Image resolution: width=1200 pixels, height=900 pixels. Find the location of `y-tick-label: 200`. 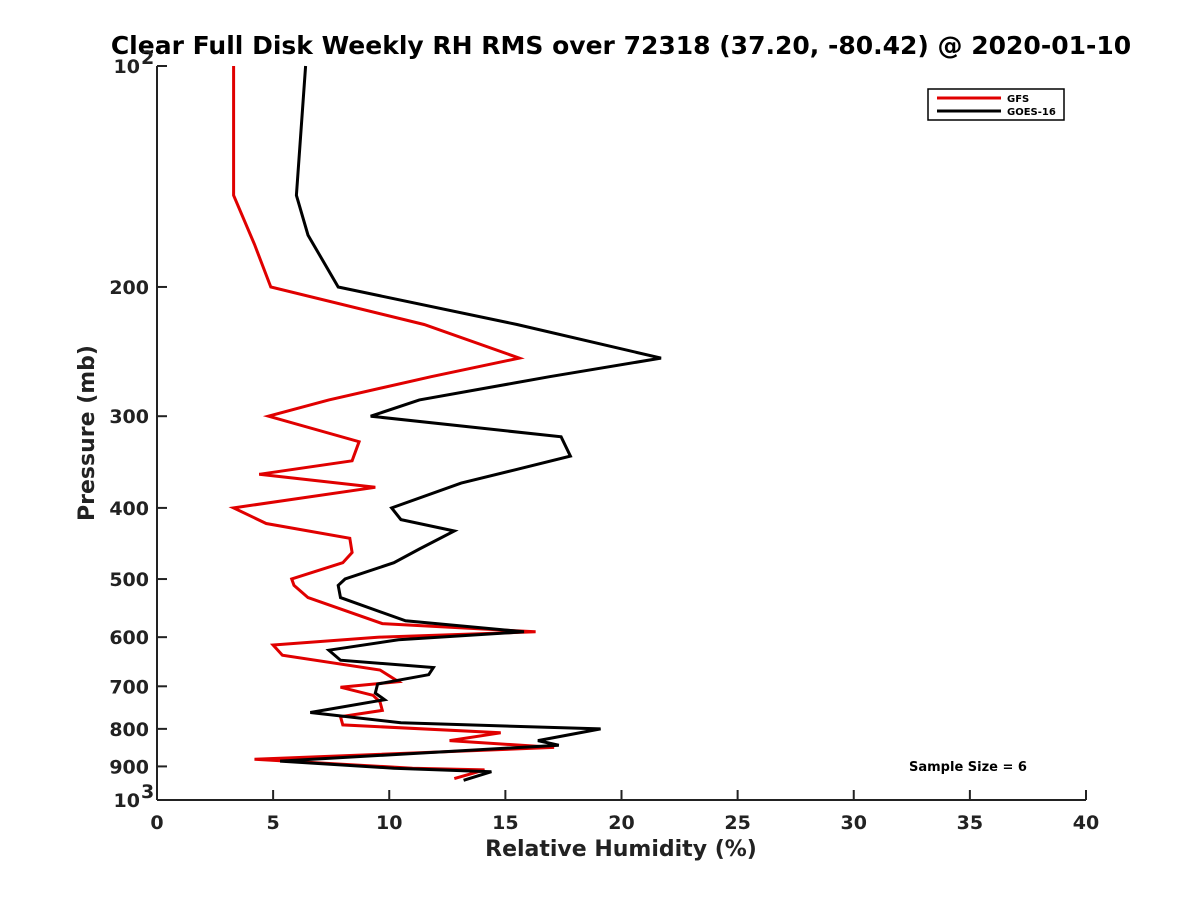

y-tick-label: 200 is located at coordinates (129, 288).